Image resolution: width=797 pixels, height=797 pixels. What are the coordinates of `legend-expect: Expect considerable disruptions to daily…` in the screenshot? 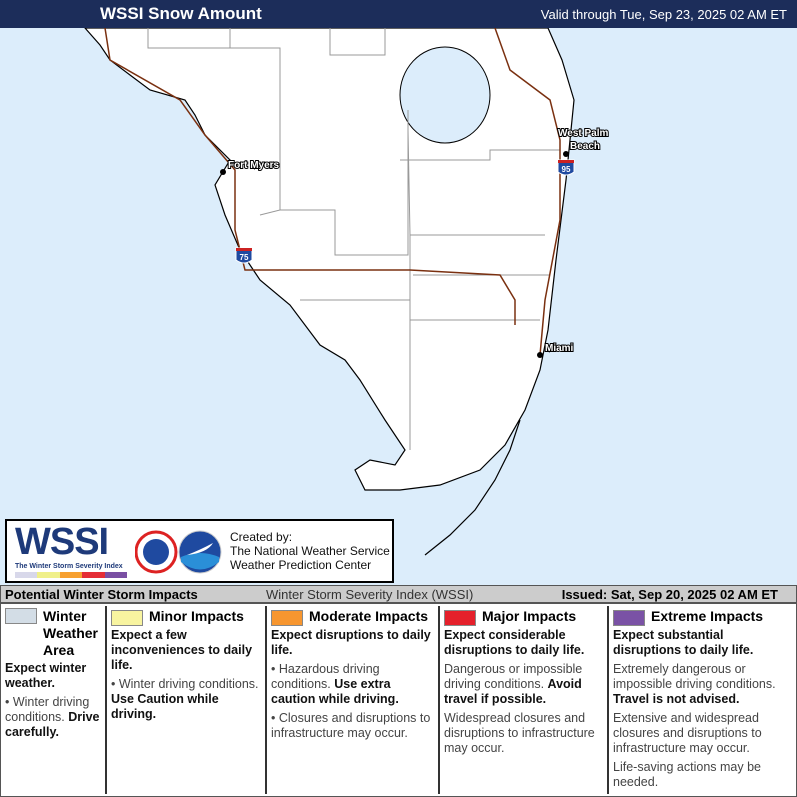 It's located at (514, 642).